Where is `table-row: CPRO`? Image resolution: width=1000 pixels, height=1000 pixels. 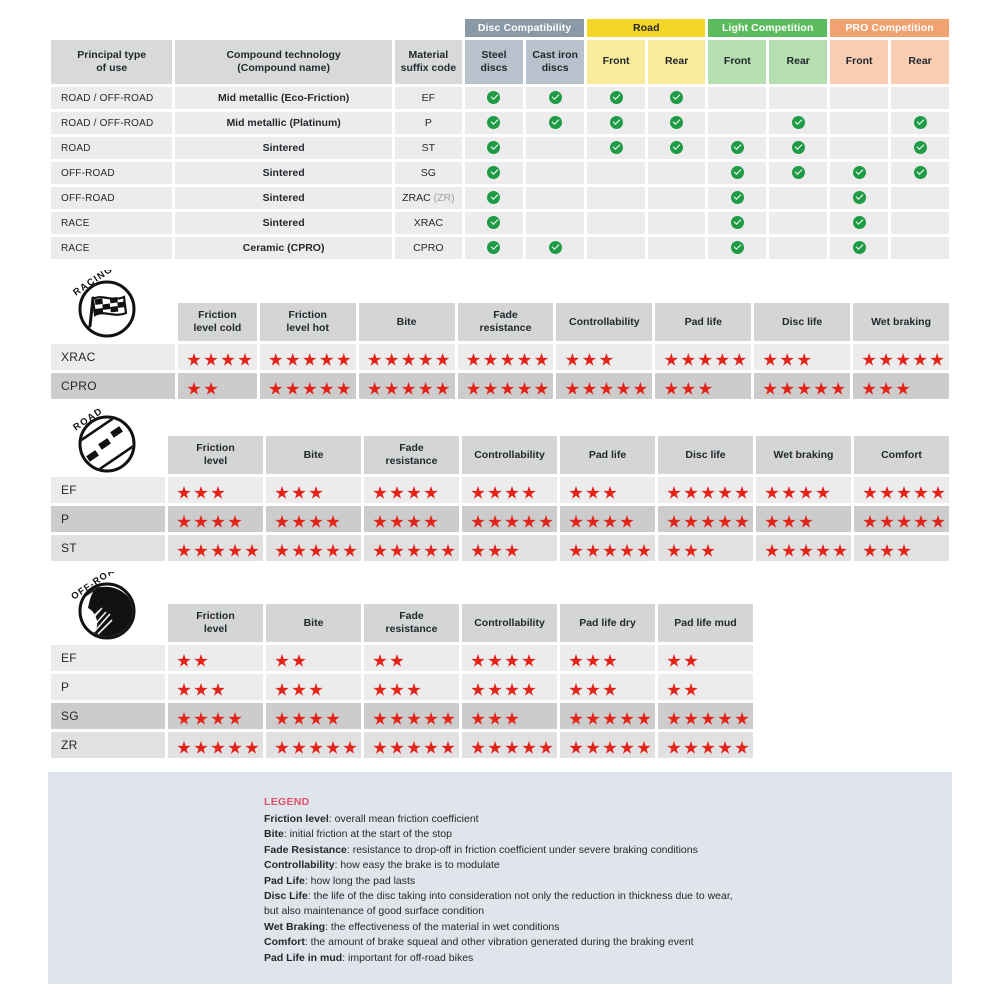 table-row: CPRO is located at coordinates (500, 386).